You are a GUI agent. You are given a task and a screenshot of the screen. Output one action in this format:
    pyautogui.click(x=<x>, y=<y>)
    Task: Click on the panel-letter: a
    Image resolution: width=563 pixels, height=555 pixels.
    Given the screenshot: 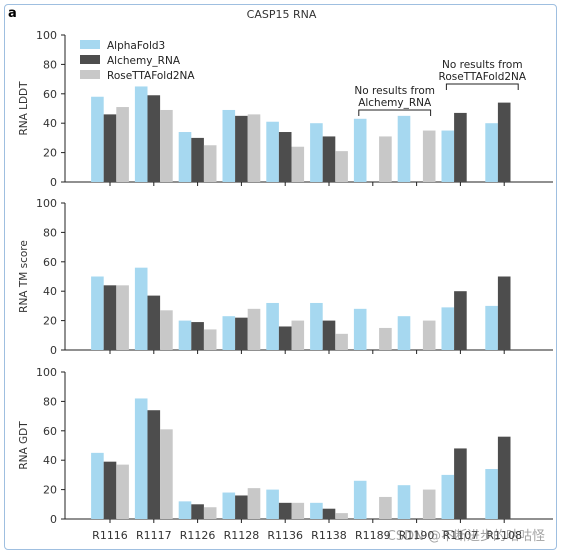 What is the action you would take?
    pyautogui.click(x=12, y=13)
    